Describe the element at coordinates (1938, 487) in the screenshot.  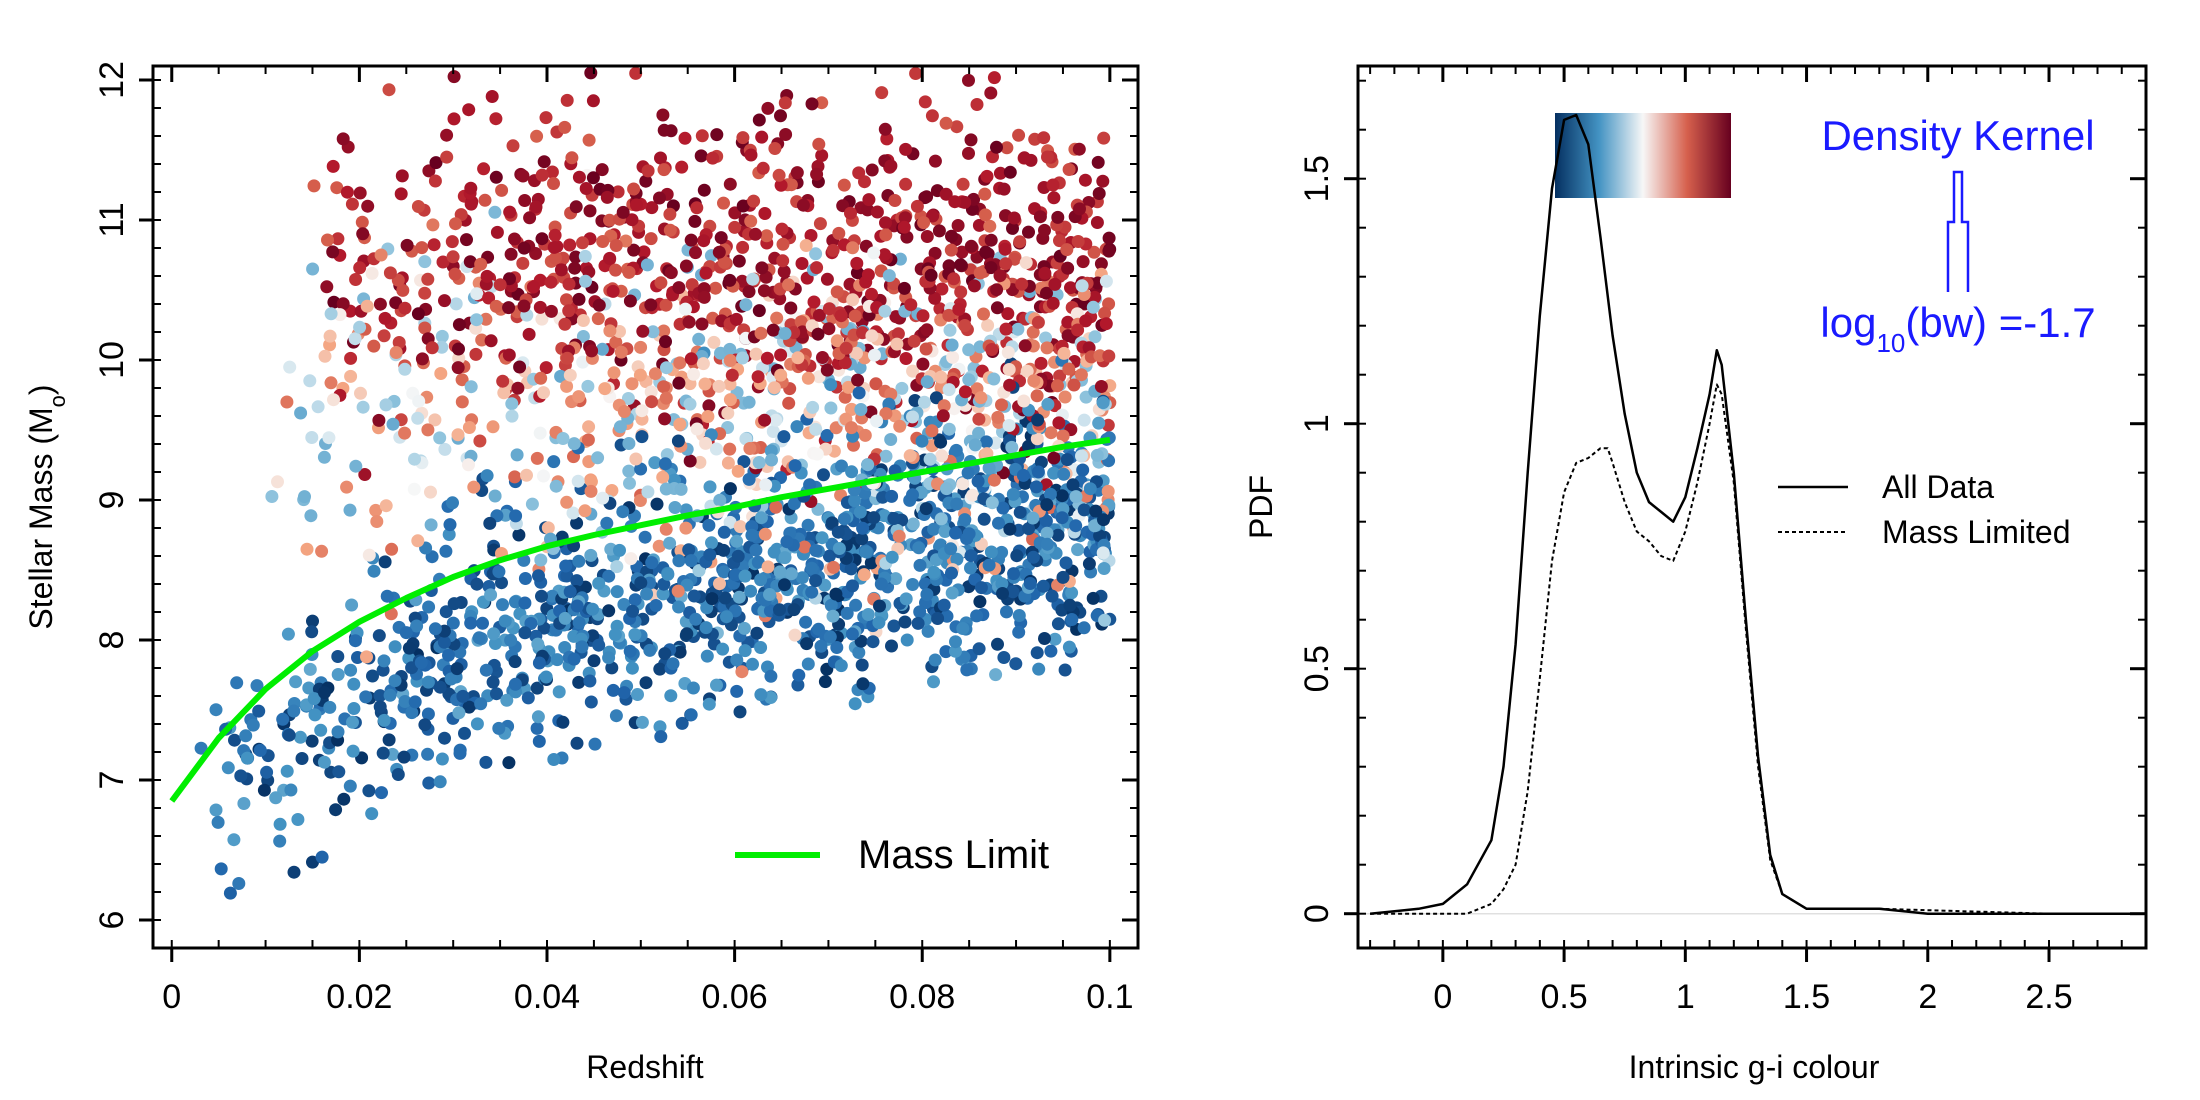
I see `all-data-legend-label: All Data` at that location.